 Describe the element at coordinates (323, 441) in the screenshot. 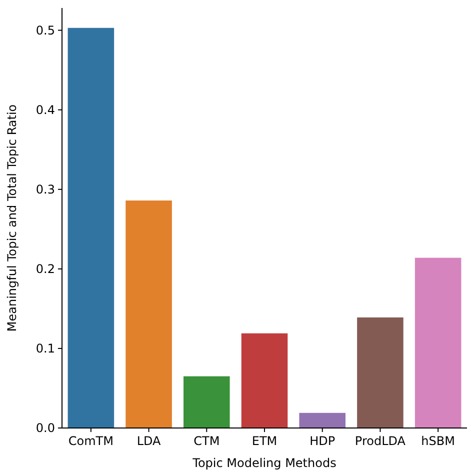

I see `x-tick-label: HDP` at that location.